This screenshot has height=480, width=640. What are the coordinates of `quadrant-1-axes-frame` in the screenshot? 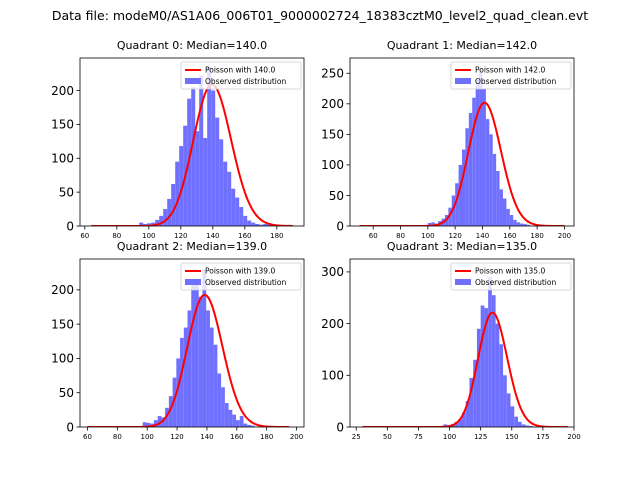 It's located at (462, 142).